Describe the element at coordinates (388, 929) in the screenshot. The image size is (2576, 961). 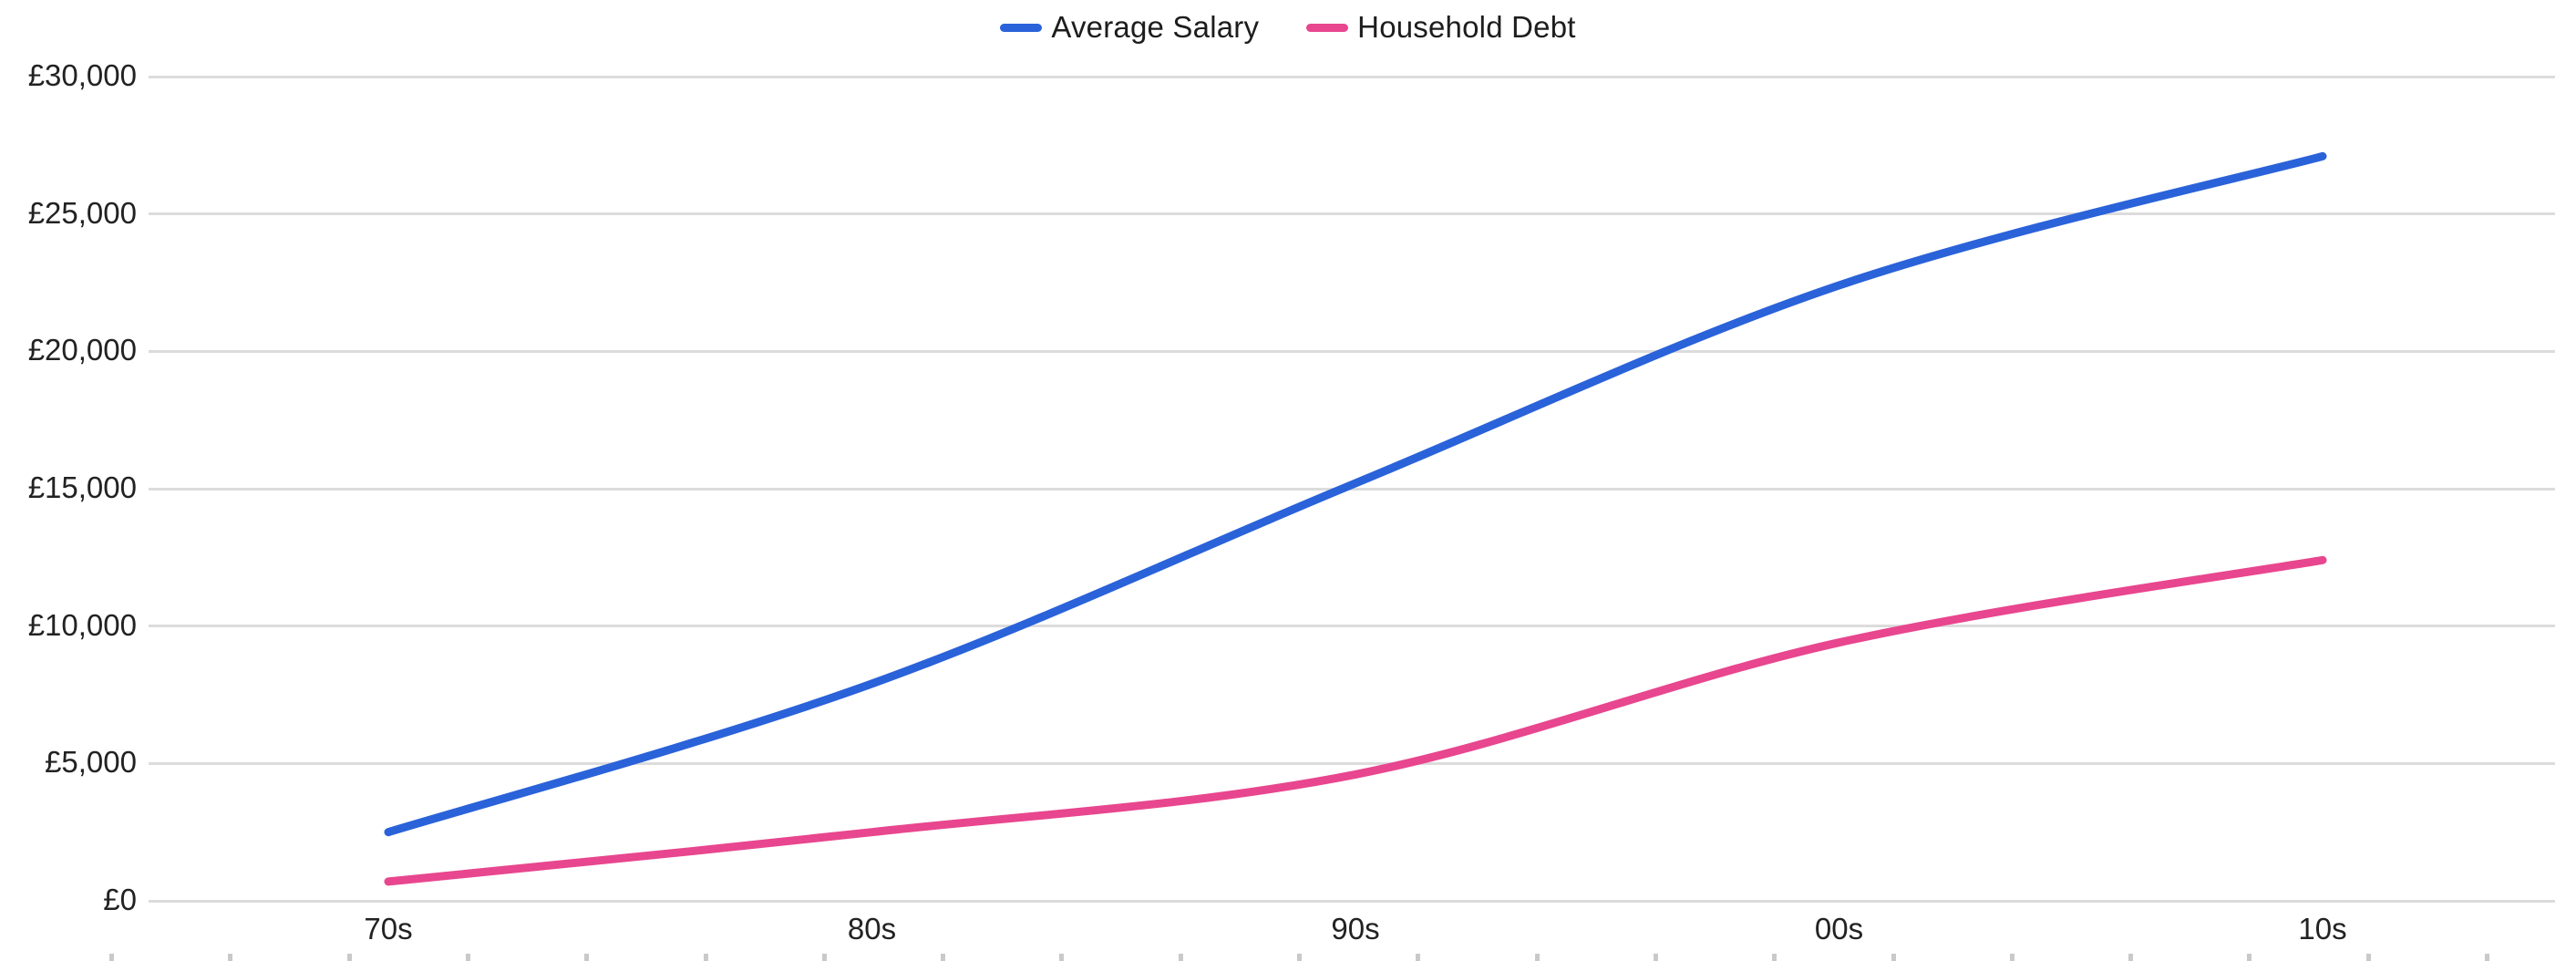
I see `x-axis-tick-label: 70s` at that location.